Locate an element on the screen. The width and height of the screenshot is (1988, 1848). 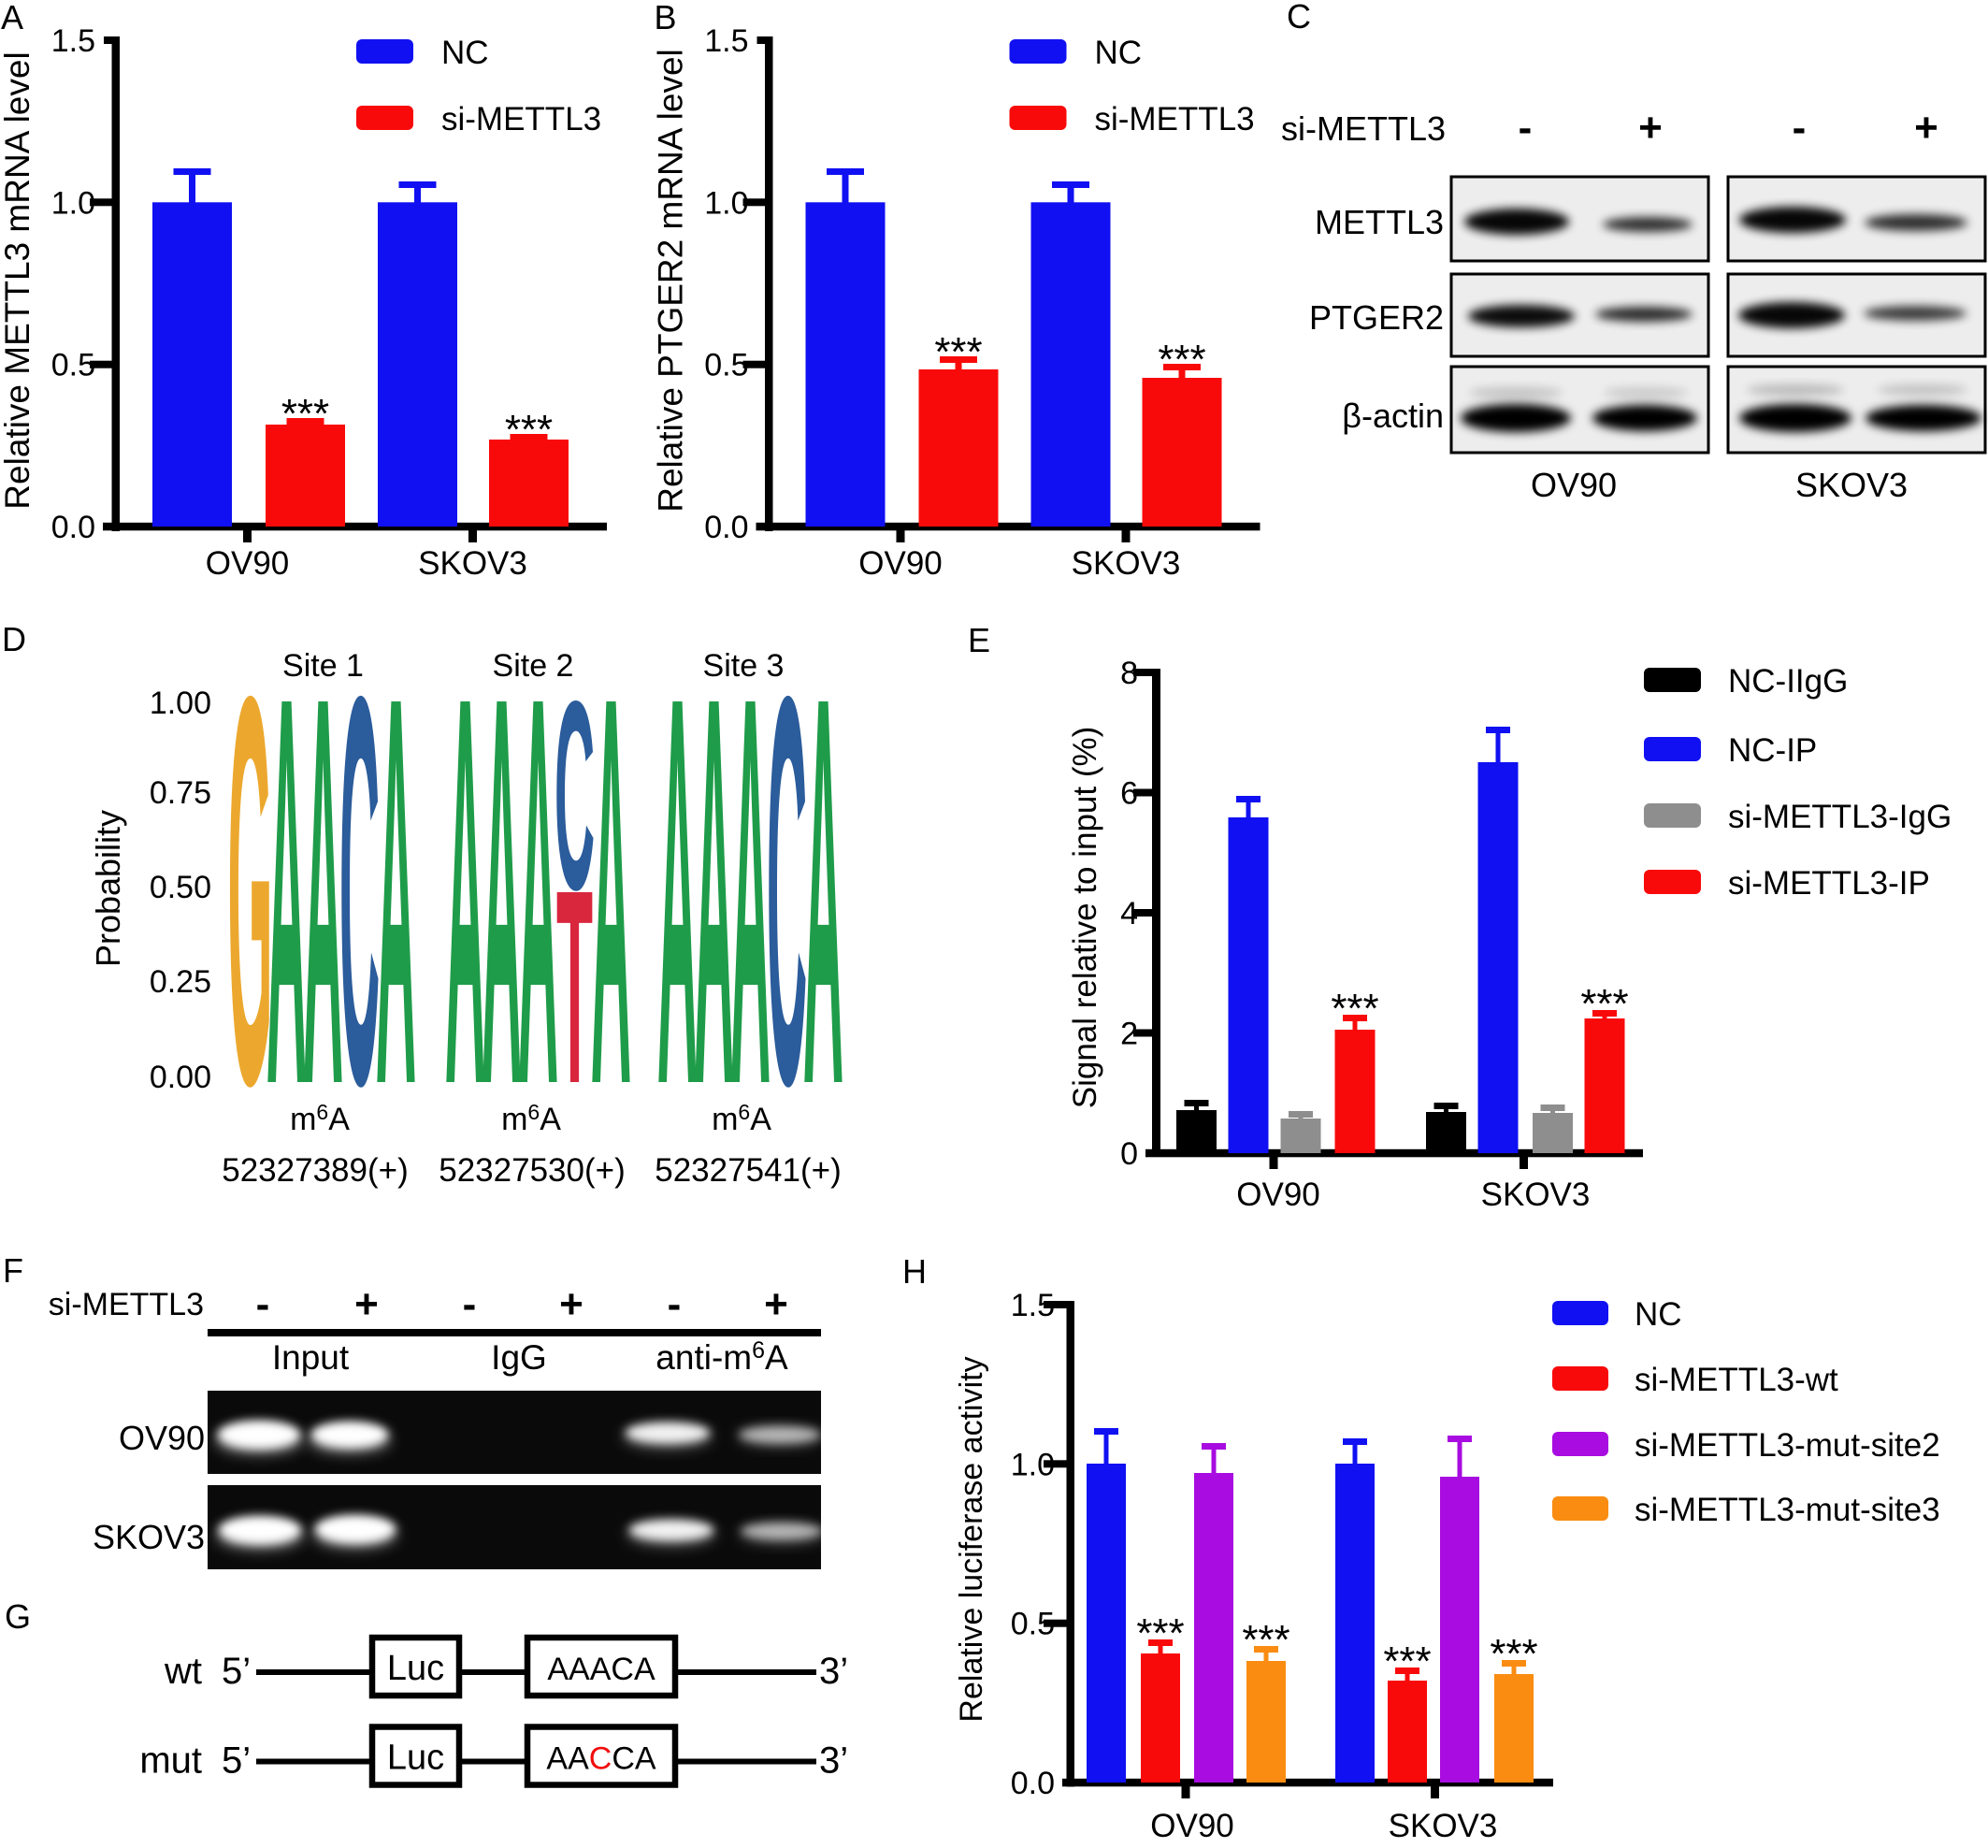
svg-text: NC-IP is located at coordinates (1773, 751).